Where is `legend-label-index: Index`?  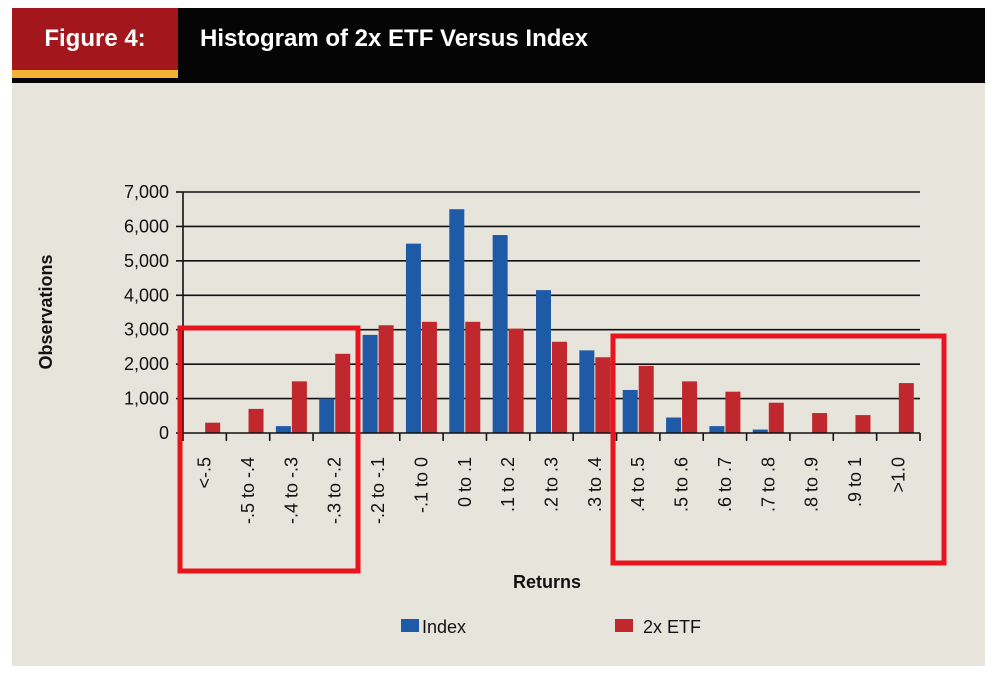 legend-label-index: Index is located at coordinates (444, 627).